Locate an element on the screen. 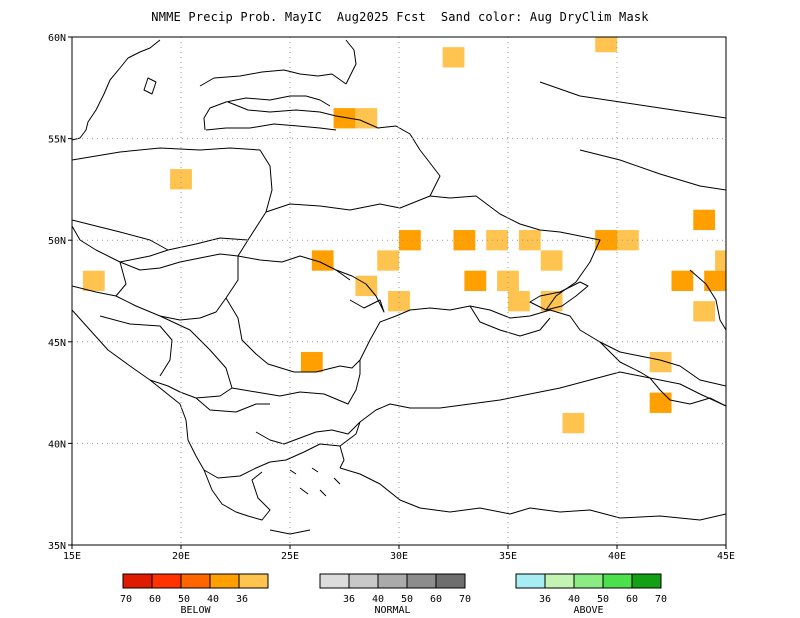 The image size is (800, 618). belarus-north-border is located at coordinates (378, 133).